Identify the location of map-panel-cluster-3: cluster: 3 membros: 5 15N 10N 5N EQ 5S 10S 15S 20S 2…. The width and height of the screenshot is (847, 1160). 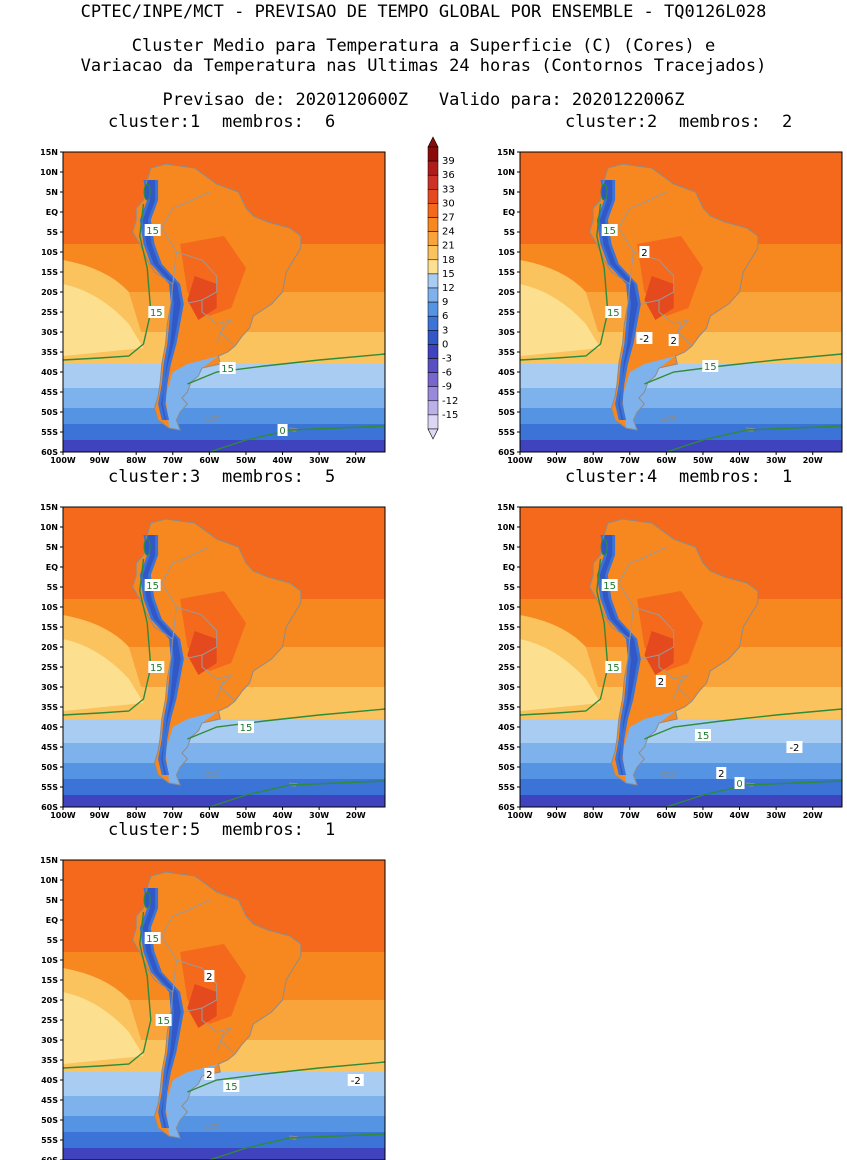
(195, 643).